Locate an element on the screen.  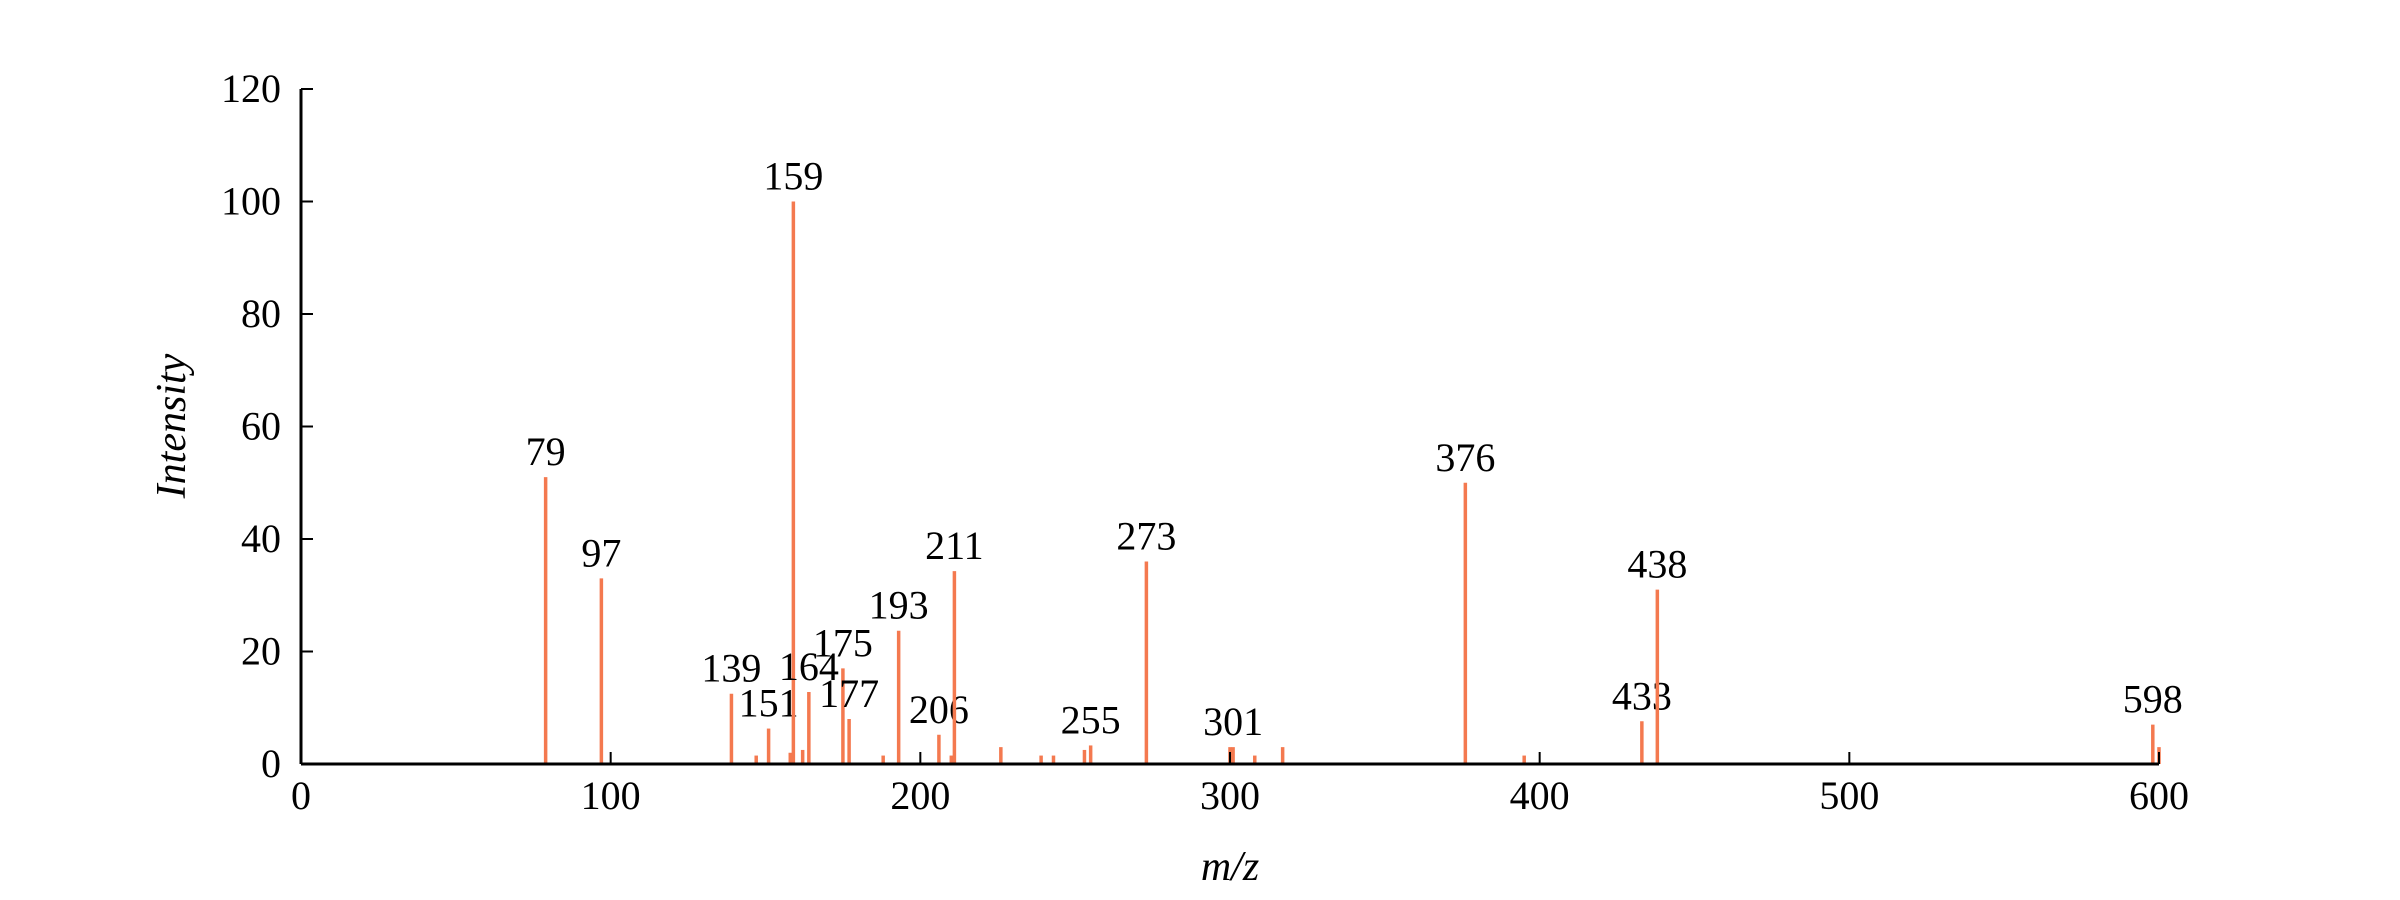
x-tick-label: 300 is located at coordinates (1230, 795).